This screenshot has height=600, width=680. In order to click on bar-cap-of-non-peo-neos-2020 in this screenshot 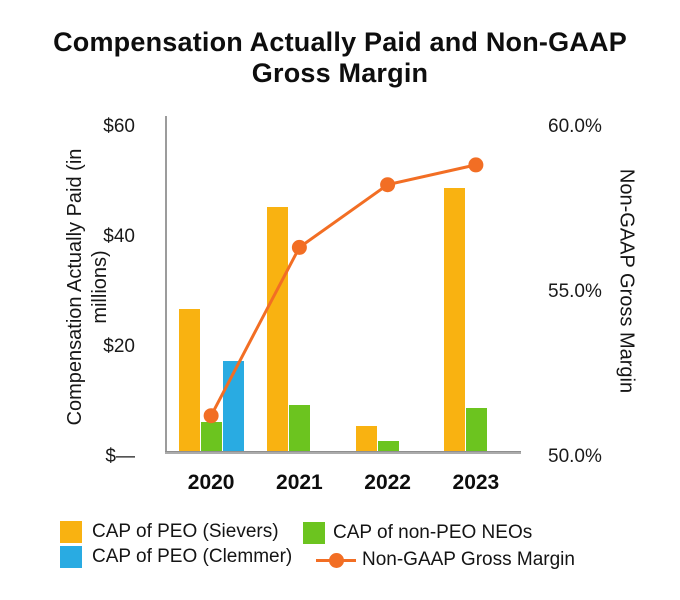, I will do `click(212, 436)`.